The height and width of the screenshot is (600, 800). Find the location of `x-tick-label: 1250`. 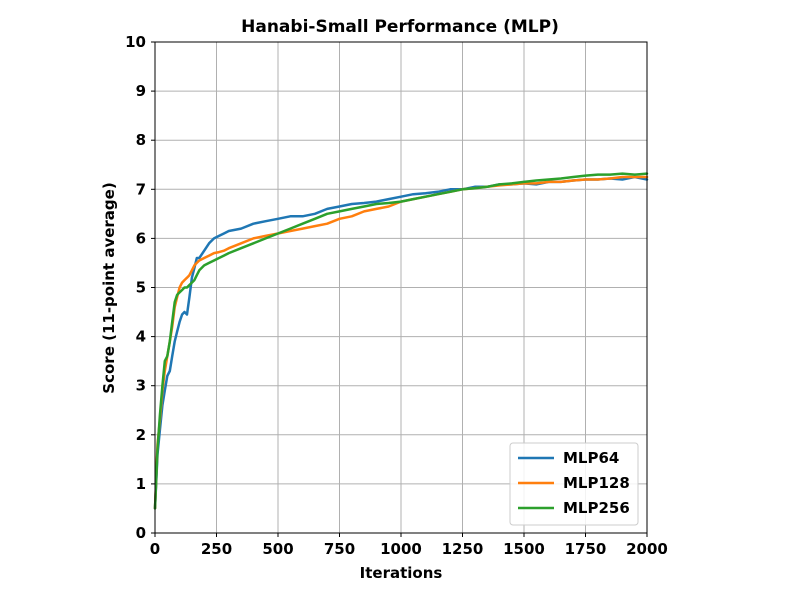

x-tick-label: 1250 is located at coordinates (463, 549).